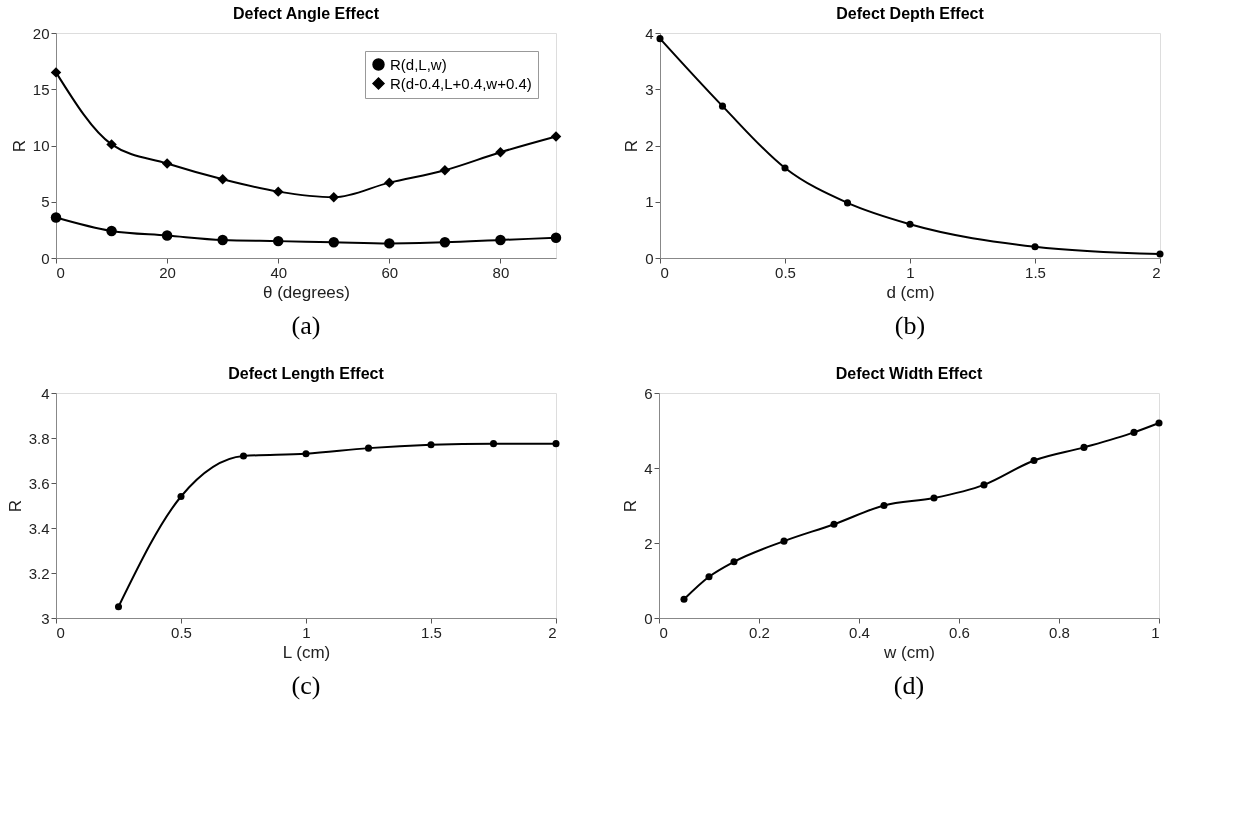 The image size is (1244, 815). I want to click on x-tick-label: 1.5, so click(1035, 272).